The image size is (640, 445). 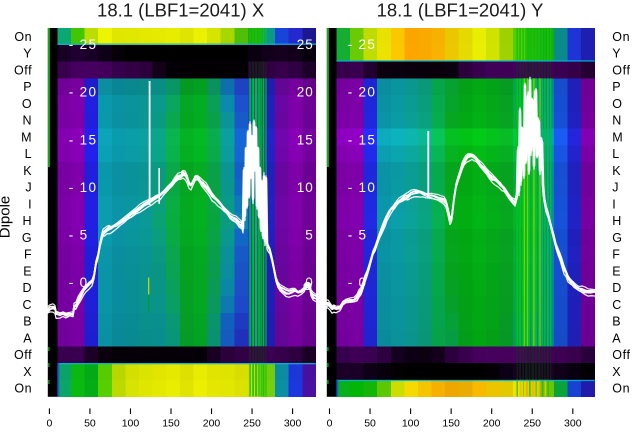 What do you see at coordinates (305, 44) in the screenshot?
I see `svg-text: 25` at bounding box center [305, 44].